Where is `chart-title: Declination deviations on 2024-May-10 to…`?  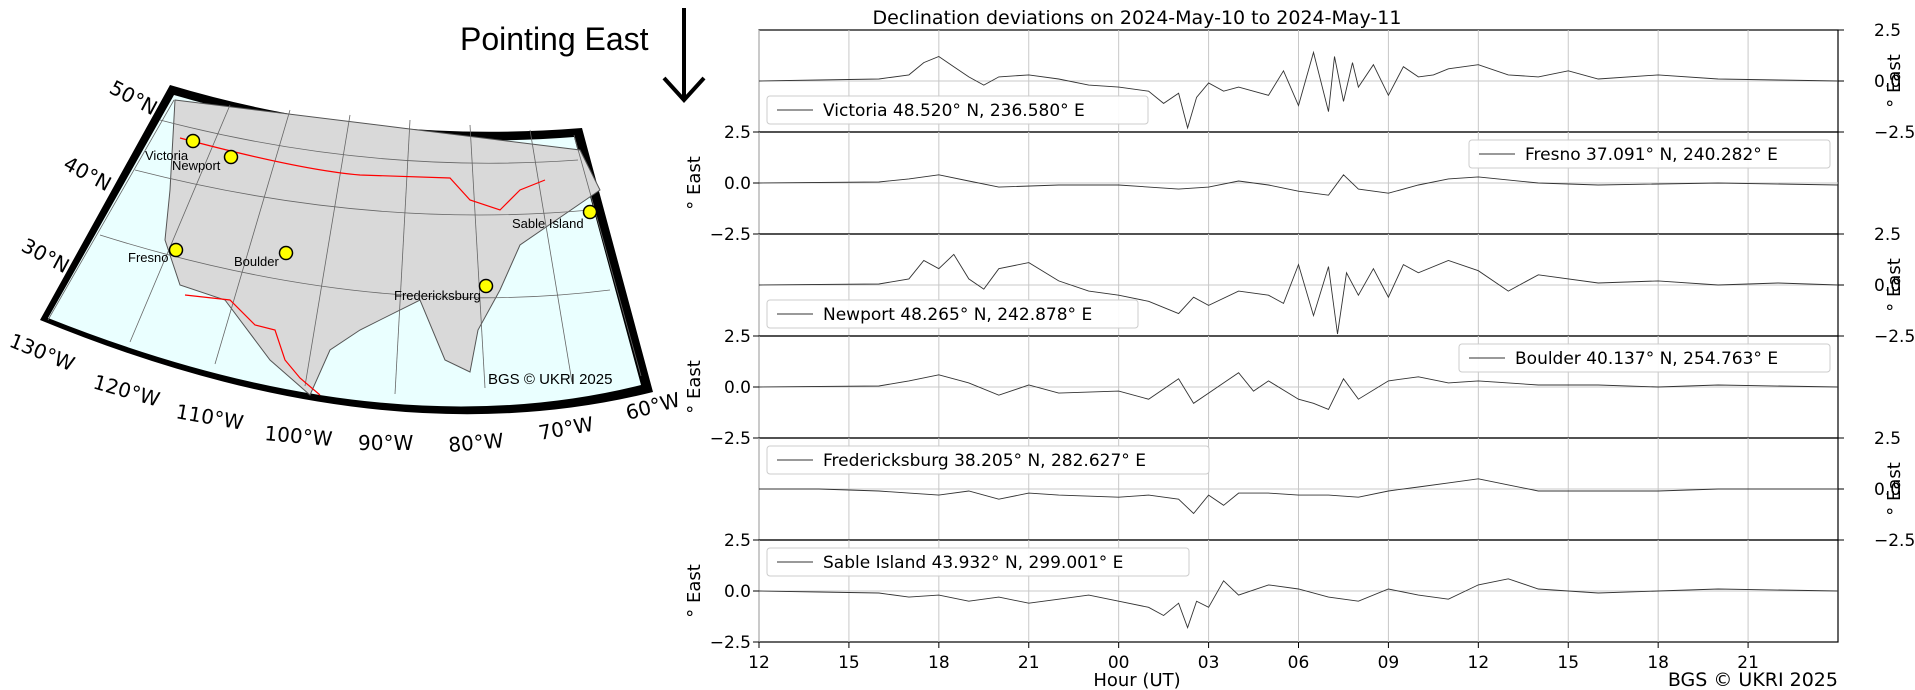
chart-title: Declination deviations on 2024-May-10 to… is located at coordinates (1137, 18).